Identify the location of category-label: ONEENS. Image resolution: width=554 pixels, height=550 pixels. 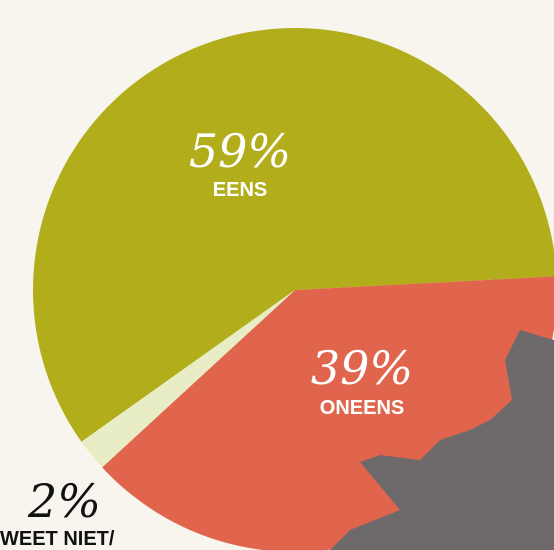
(362, 408).